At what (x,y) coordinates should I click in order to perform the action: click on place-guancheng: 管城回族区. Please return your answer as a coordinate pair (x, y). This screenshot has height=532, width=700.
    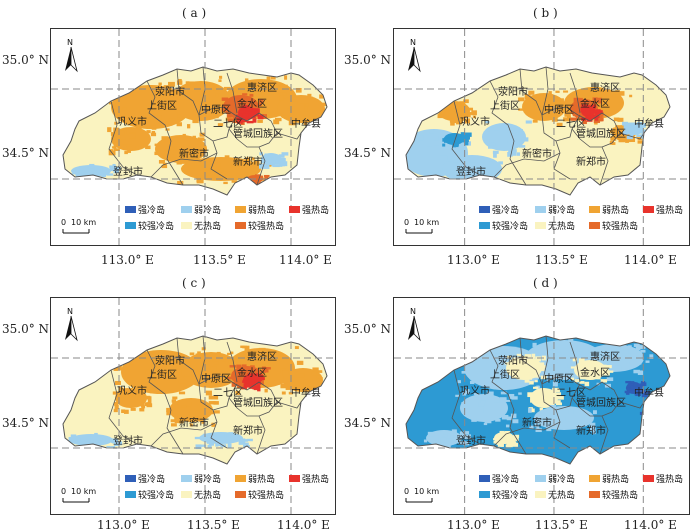
    Looking at the image, I should click on (601, 402).